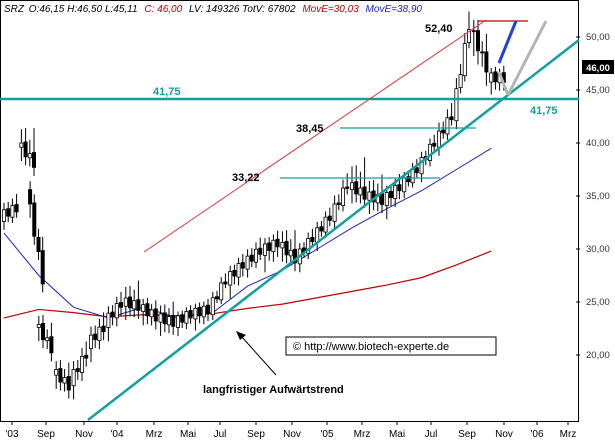 Image resolution: width=615 pixels, height=441 pixels. What do you see at coordinates (247, 284) in the screenshot?
I see `movE-long-line` at bounding box center [247, 284].